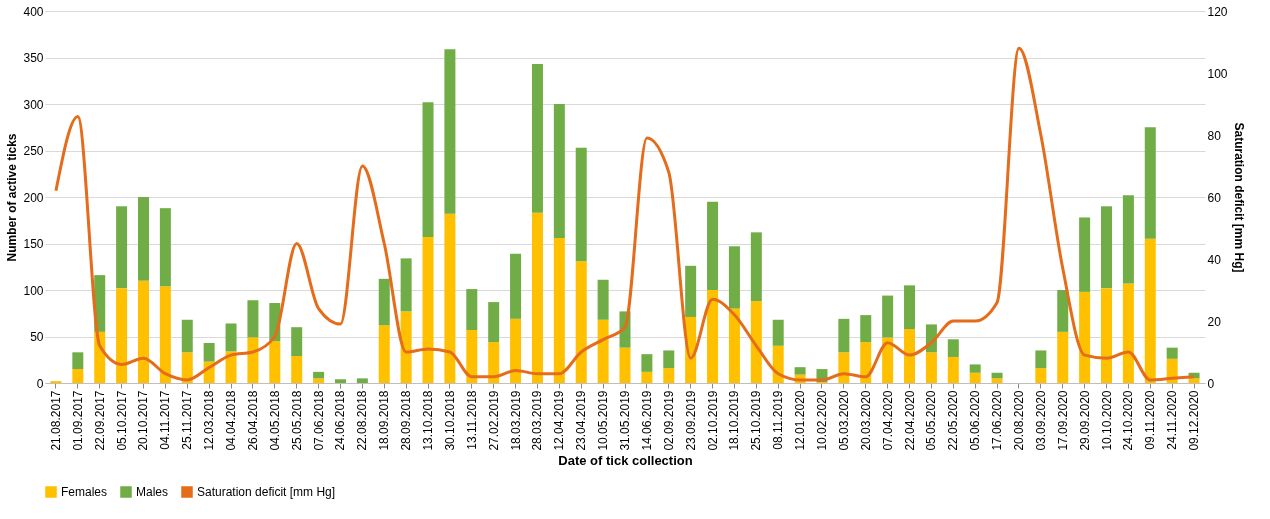  I want to click on x-tick-label: 05.03.2020, so click(843, 420).